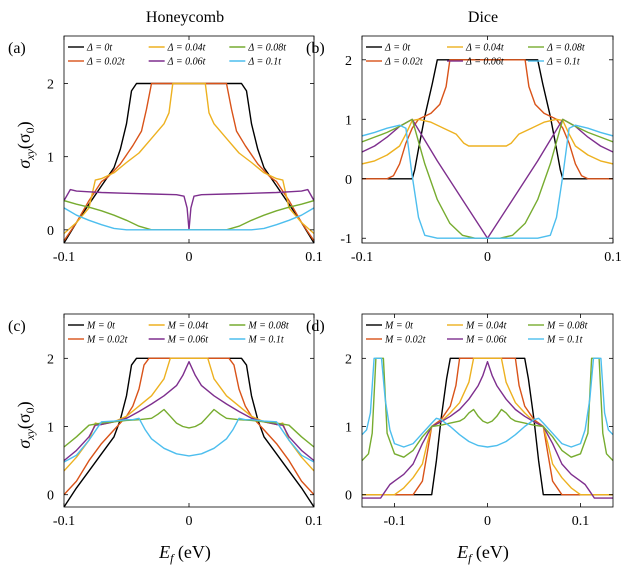 Image resolution: width=631 pixels, height=567 pixels. Describe the element at coordinates (315, 48) in the screenshot. I see `panel-label: (b)` at that location.